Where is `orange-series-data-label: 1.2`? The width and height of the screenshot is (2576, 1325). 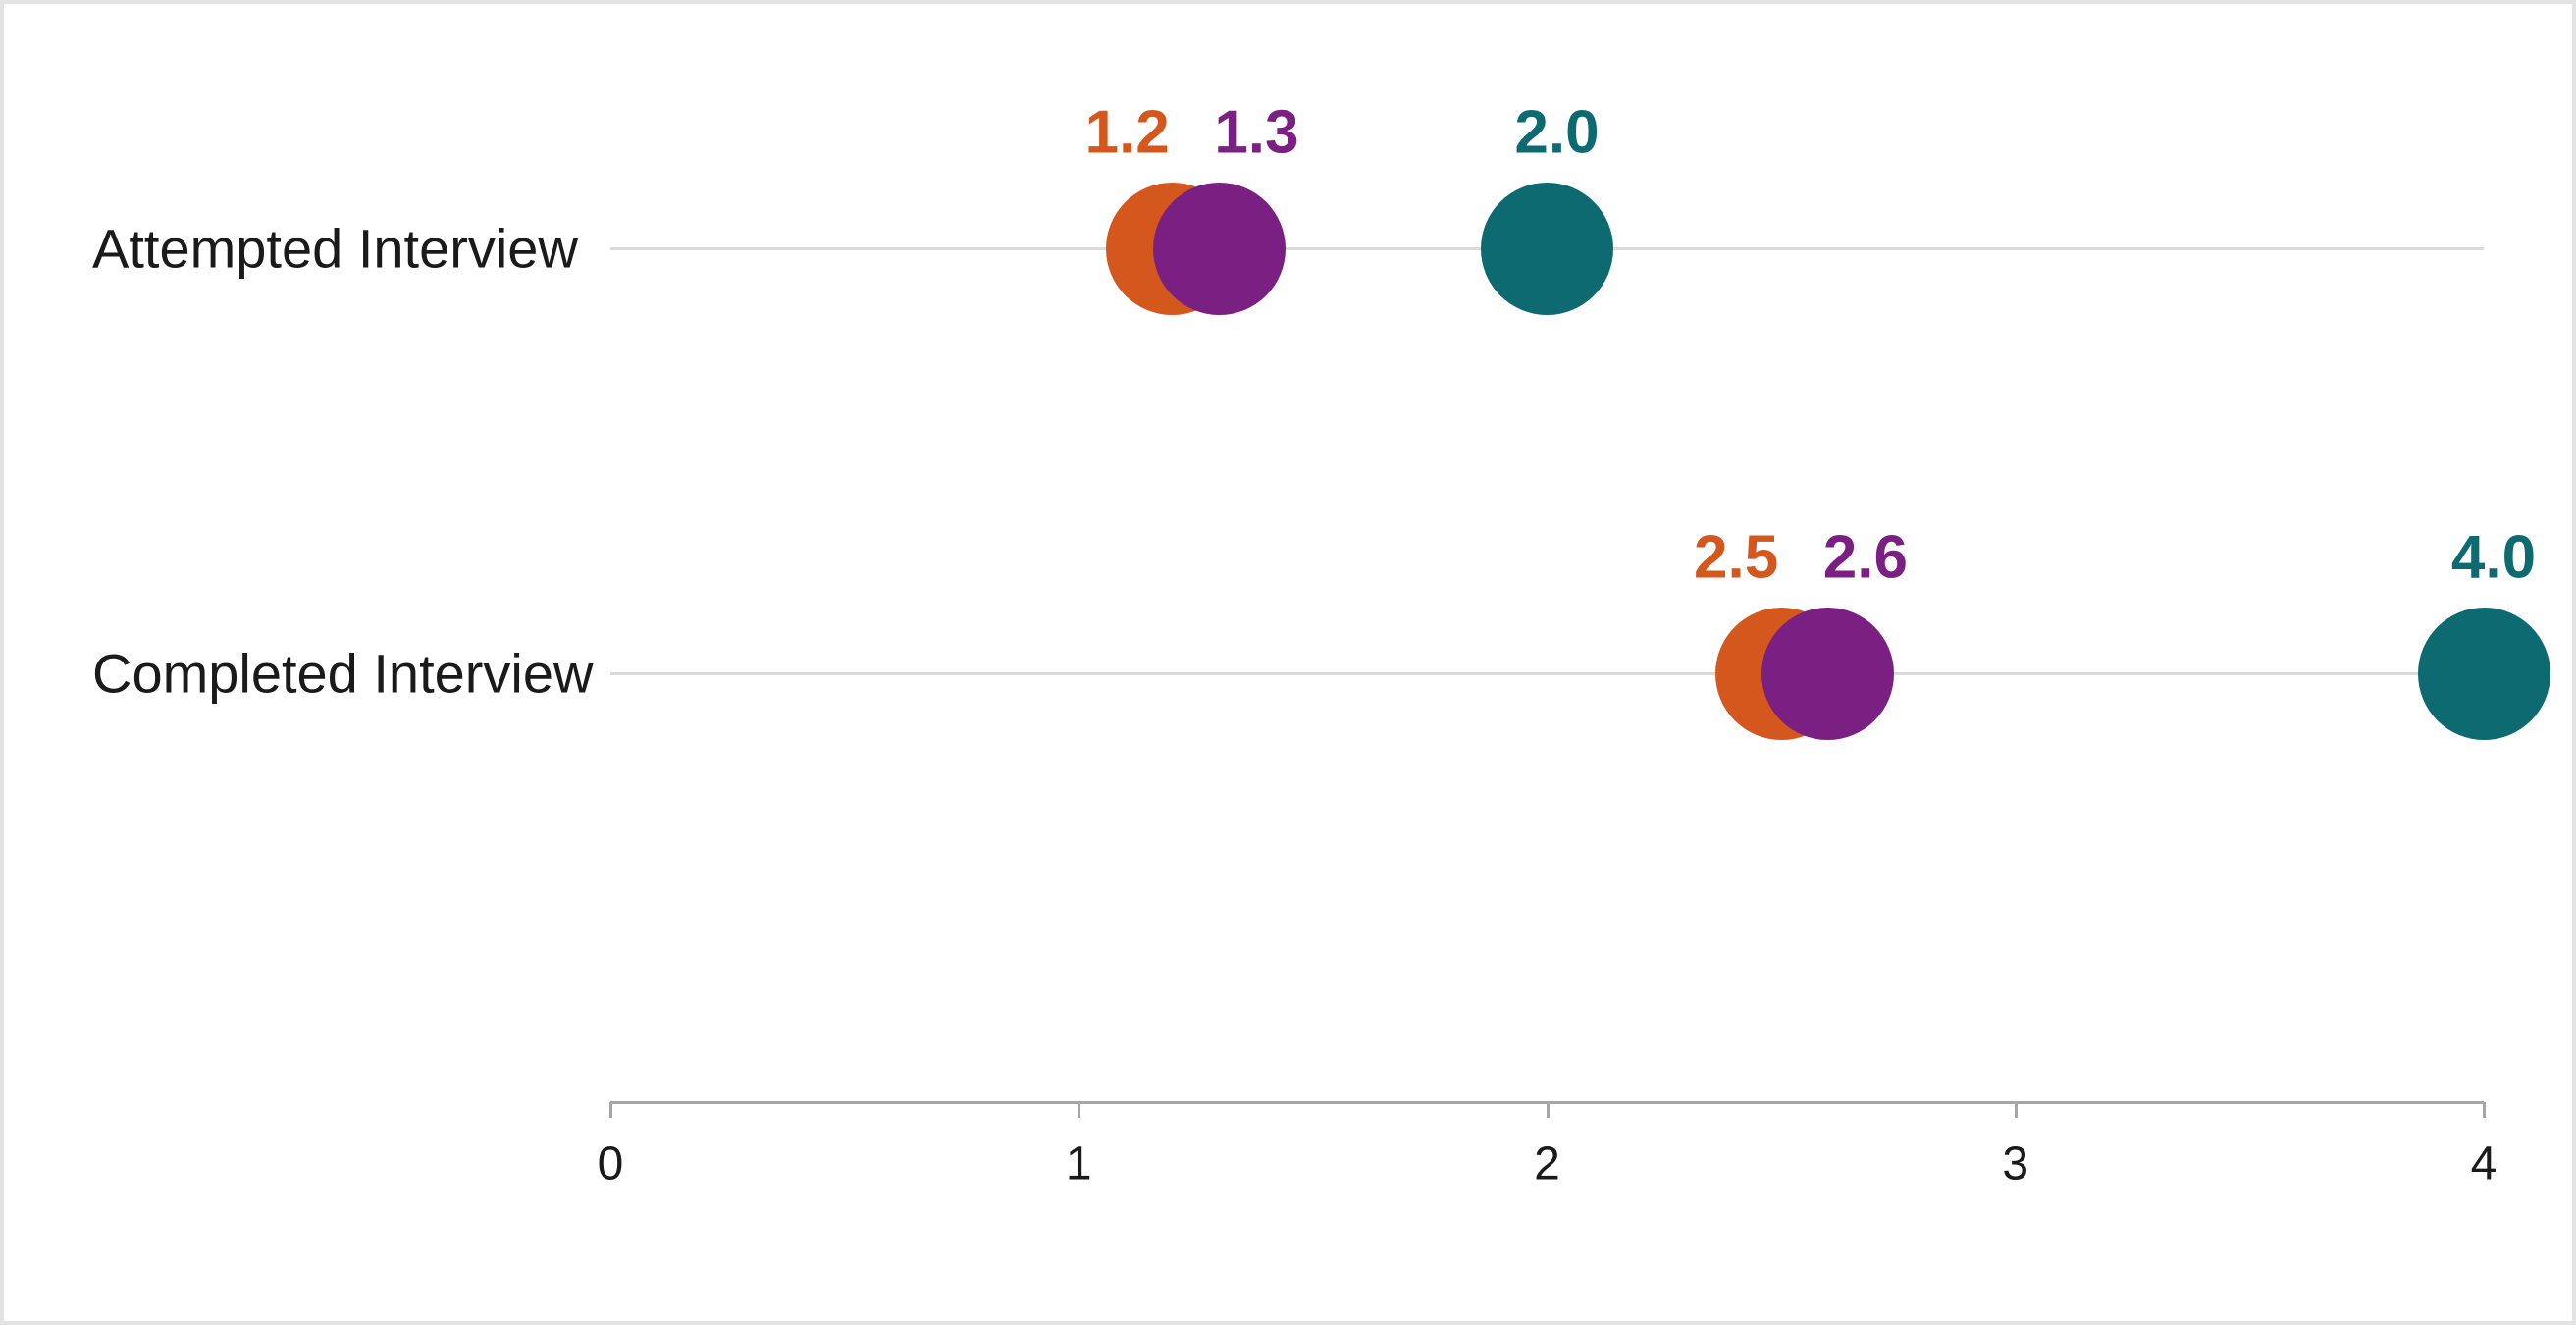
orange-series-data-label: 1.2 is located at coordinates (1127, 132).